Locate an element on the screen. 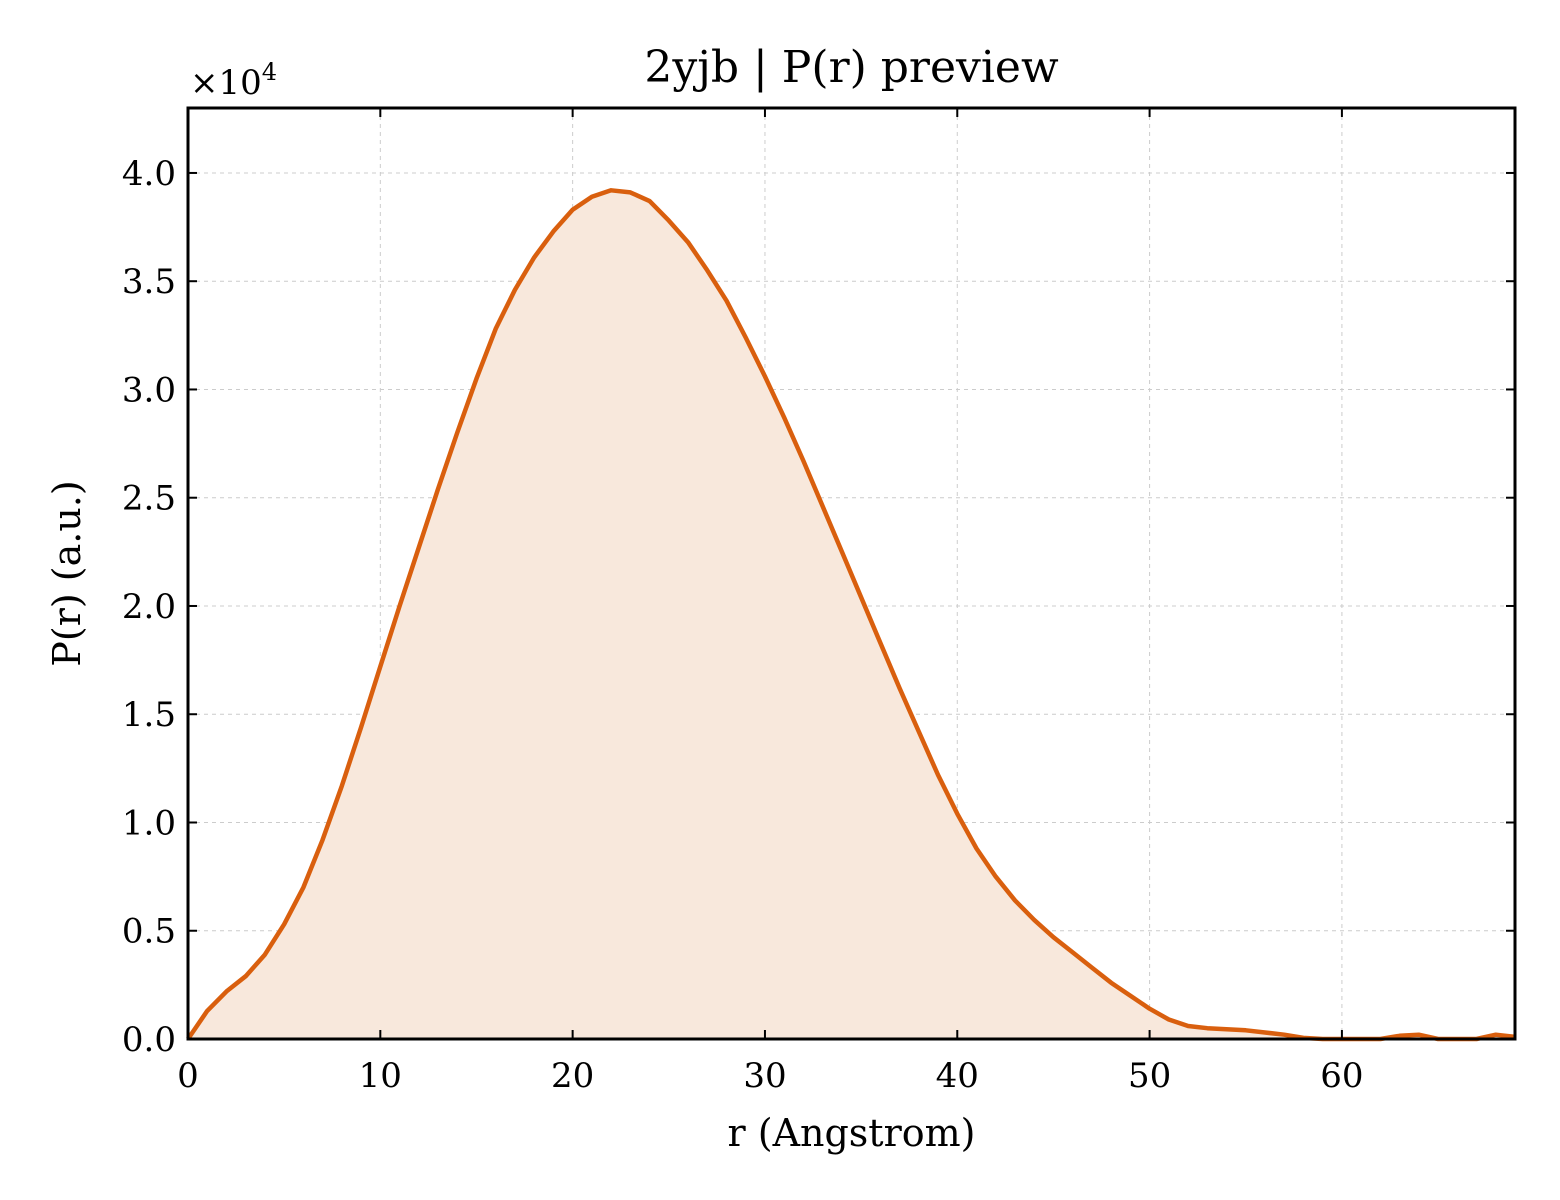  y-axis-multiplier-exponent: 4 is located at coordinates (269, 72).